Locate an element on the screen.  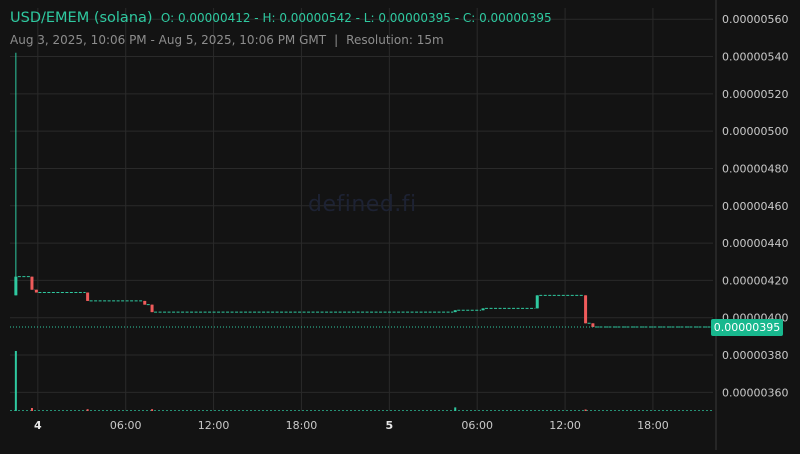
price-step-line is located at coordinates (365, 302).